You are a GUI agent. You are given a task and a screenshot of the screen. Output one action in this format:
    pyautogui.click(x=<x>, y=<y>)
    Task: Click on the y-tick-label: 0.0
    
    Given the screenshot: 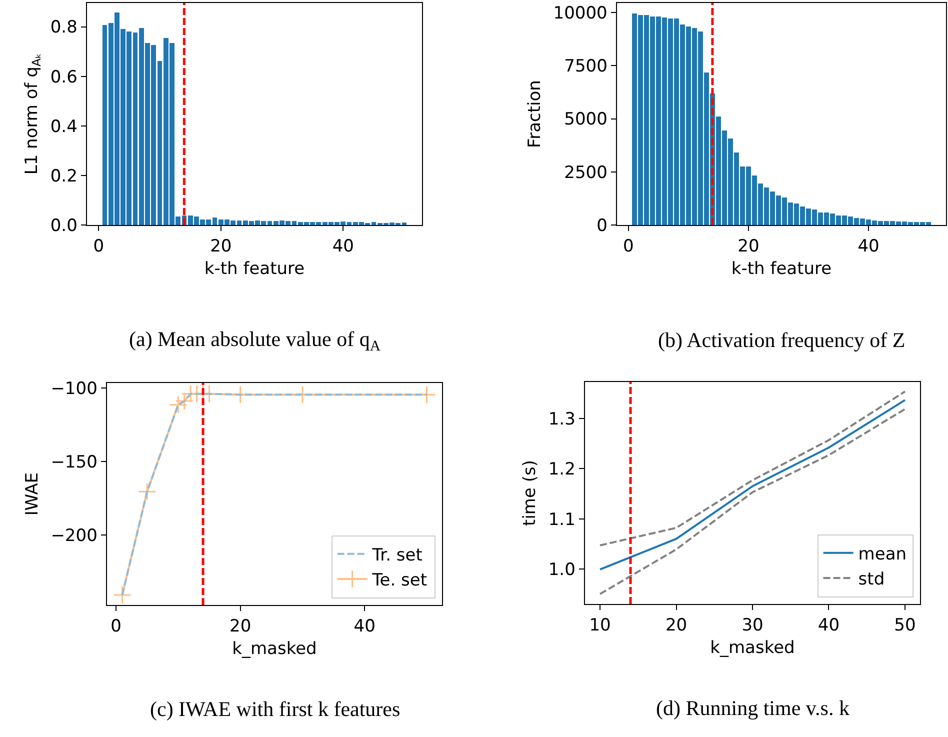 What is the action you would take?
    pyautogui.click(x=64, y=226)
    